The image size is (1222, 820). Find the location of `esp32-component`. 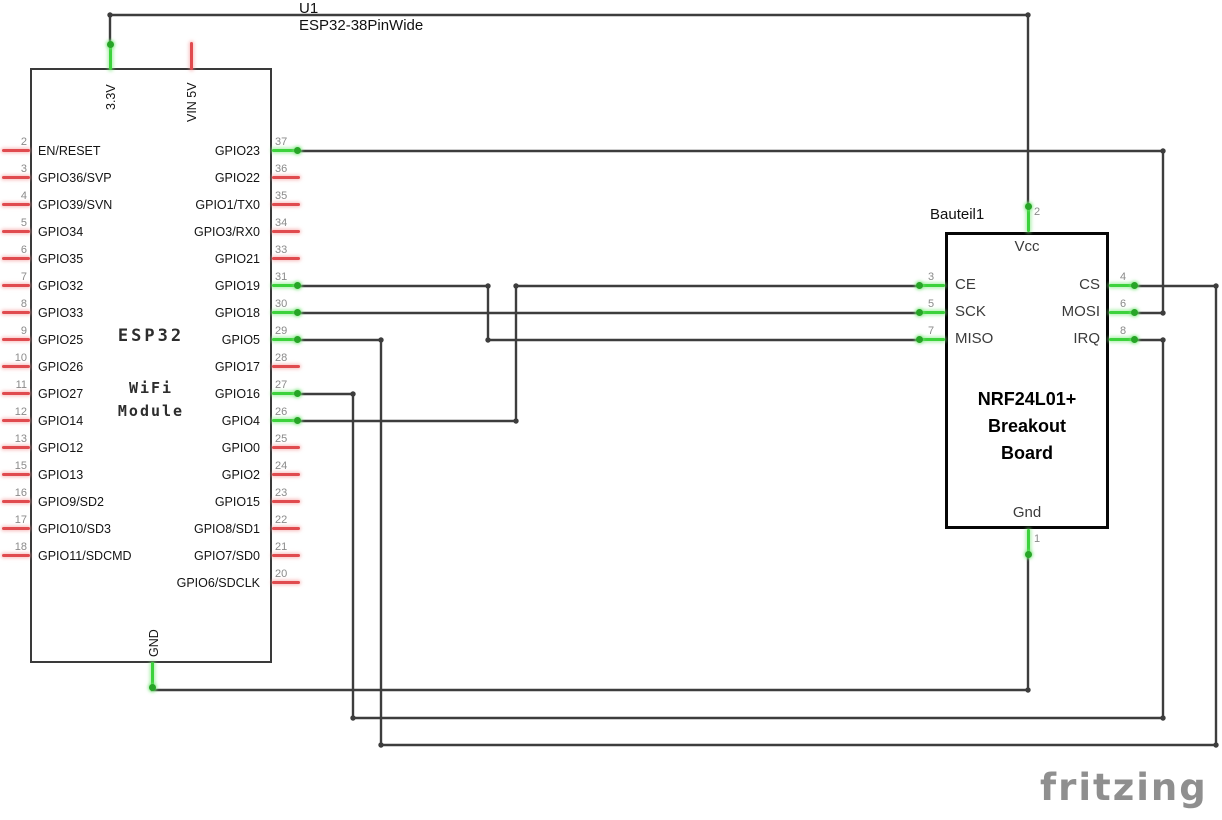

esp32-component is located at coordinates (151, 365).